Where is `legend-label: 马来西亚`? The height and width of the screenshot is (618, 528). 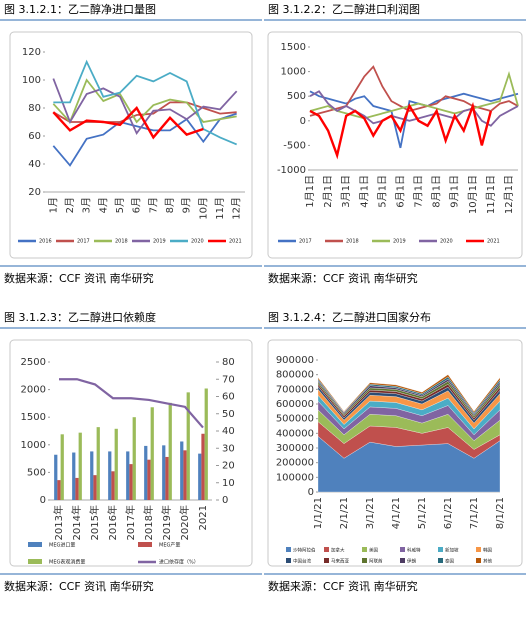
legend-label: 马来西亚 is located at coordinates (340, 561).